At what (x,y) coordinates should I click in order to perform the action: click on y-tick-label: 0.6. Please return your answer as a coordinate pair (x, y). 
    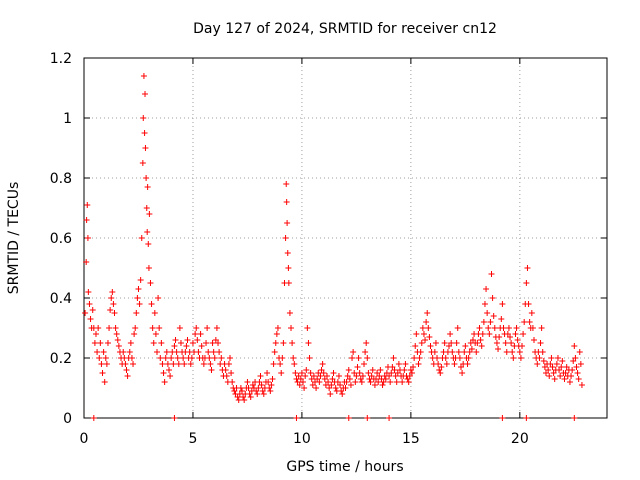
    Looking at the image, I should click on (61, 239).